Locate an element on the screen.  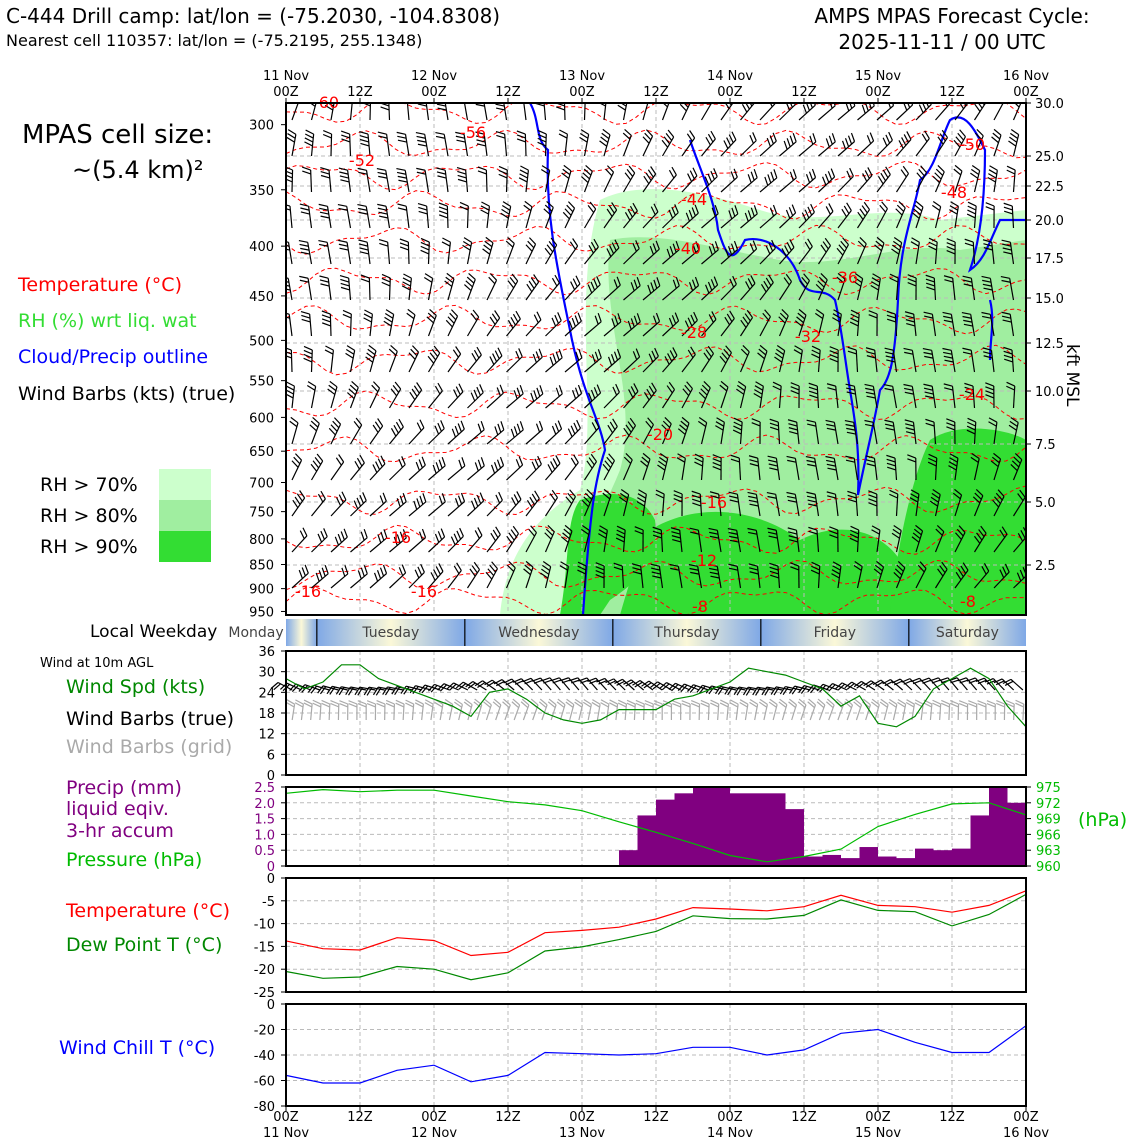
cell-size-line1: MPAS cell size: is located at coordinates (118, 135).